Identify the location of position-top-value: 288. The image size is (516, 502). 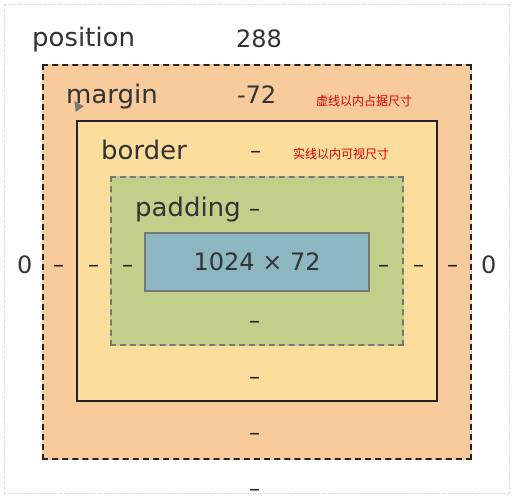
(259, 39).